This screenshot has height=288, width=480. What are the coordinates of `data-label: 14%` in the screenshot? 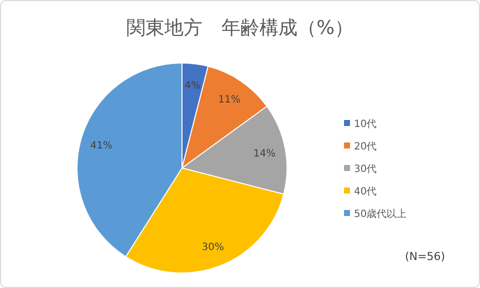 It's located at (264, 154).